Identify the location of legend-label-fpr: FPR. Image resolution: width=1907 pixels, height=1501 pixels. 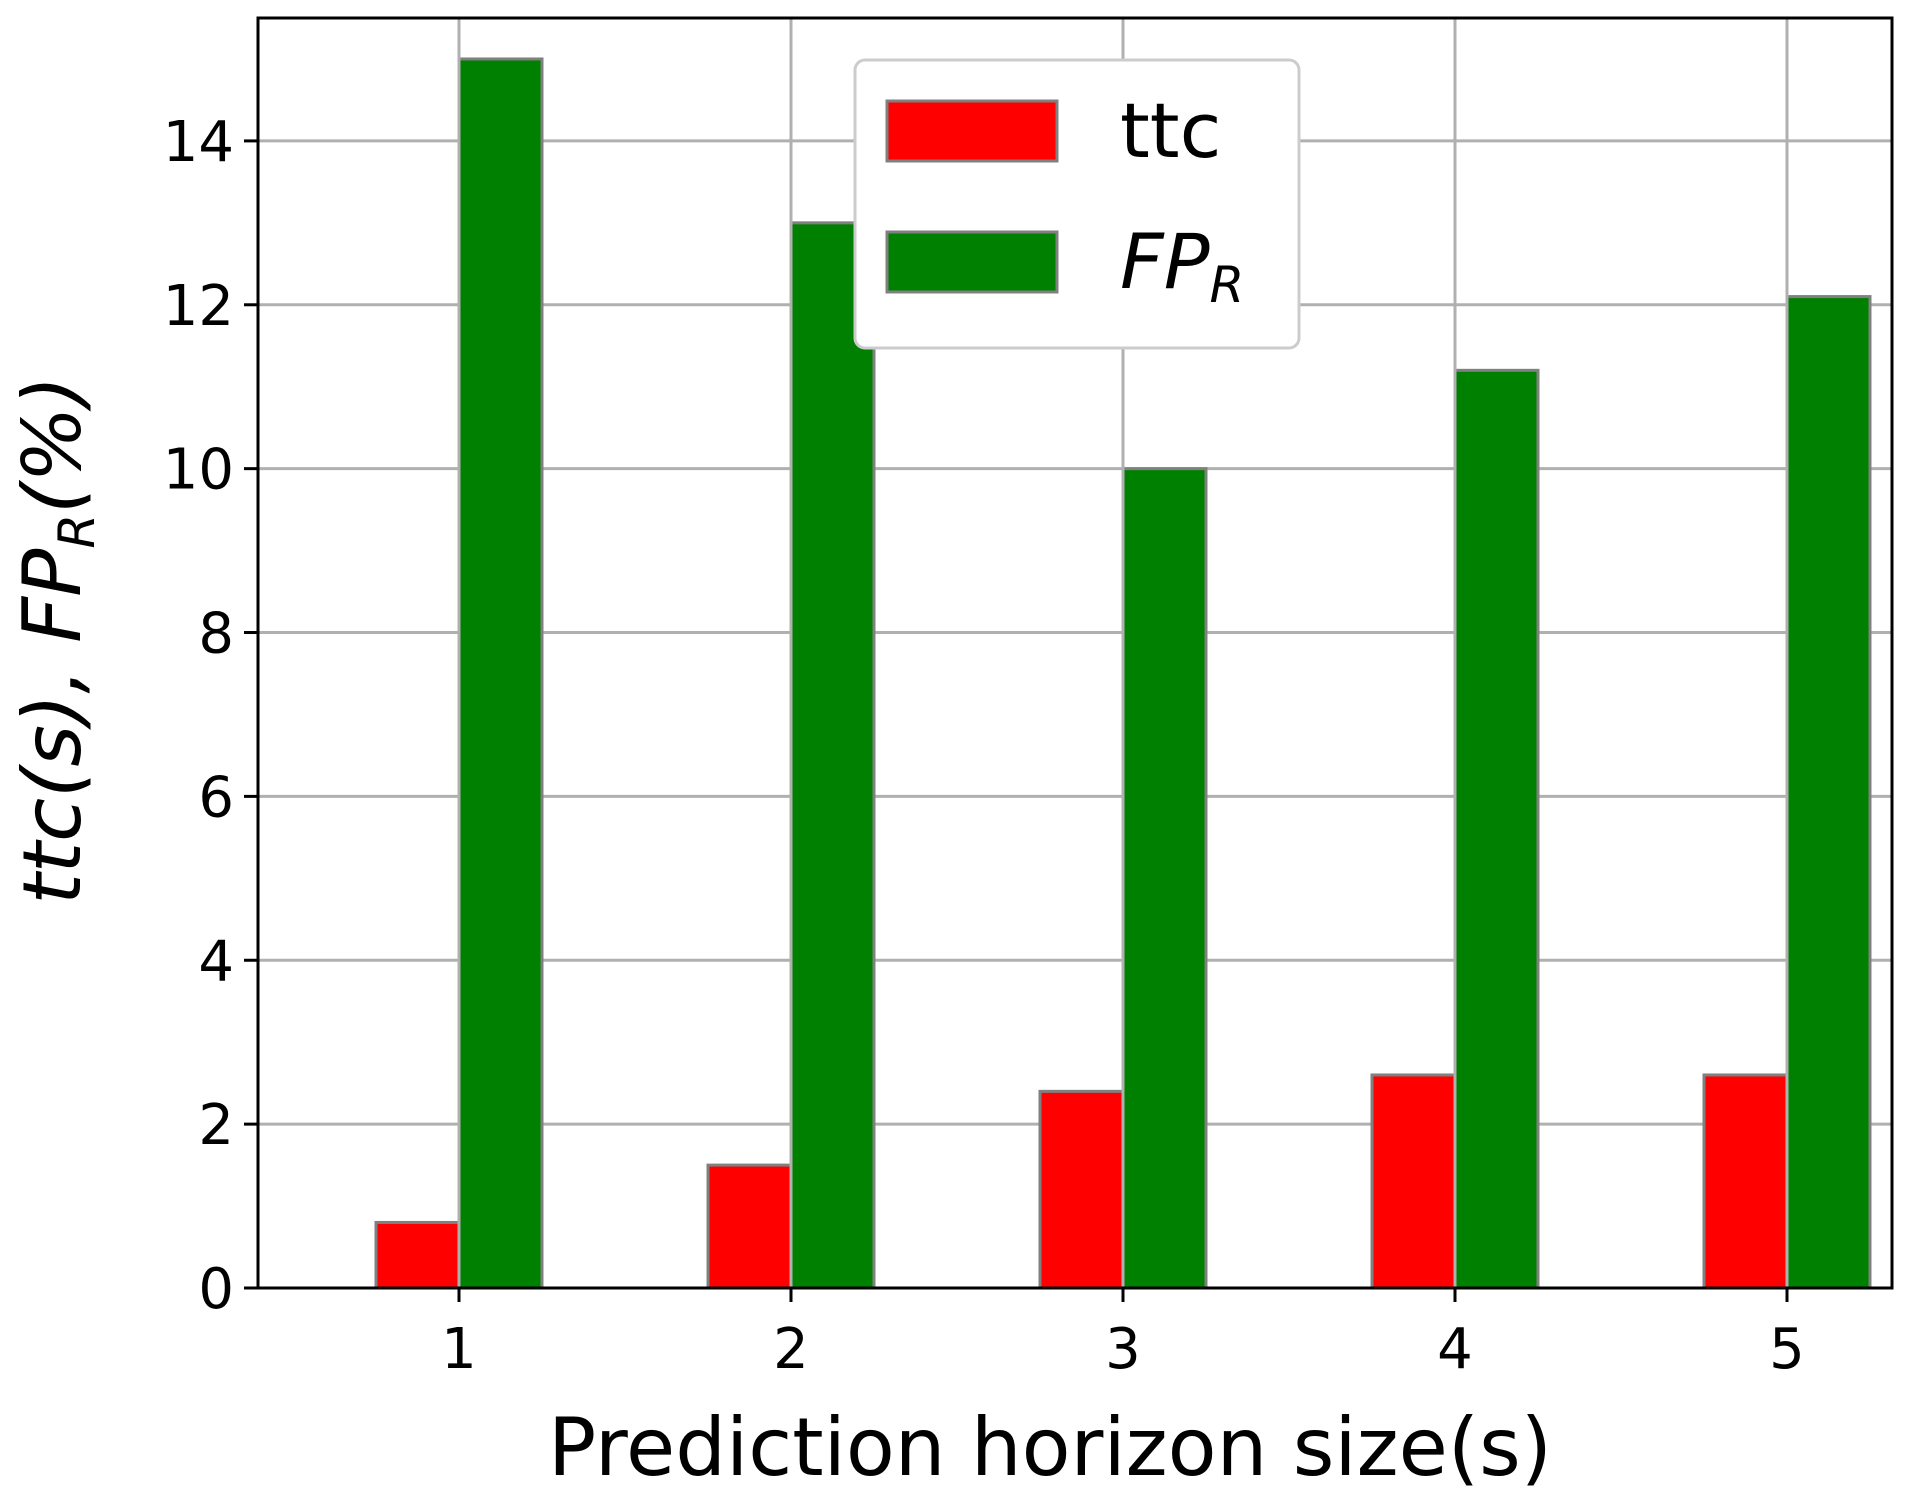
(1182, 265).